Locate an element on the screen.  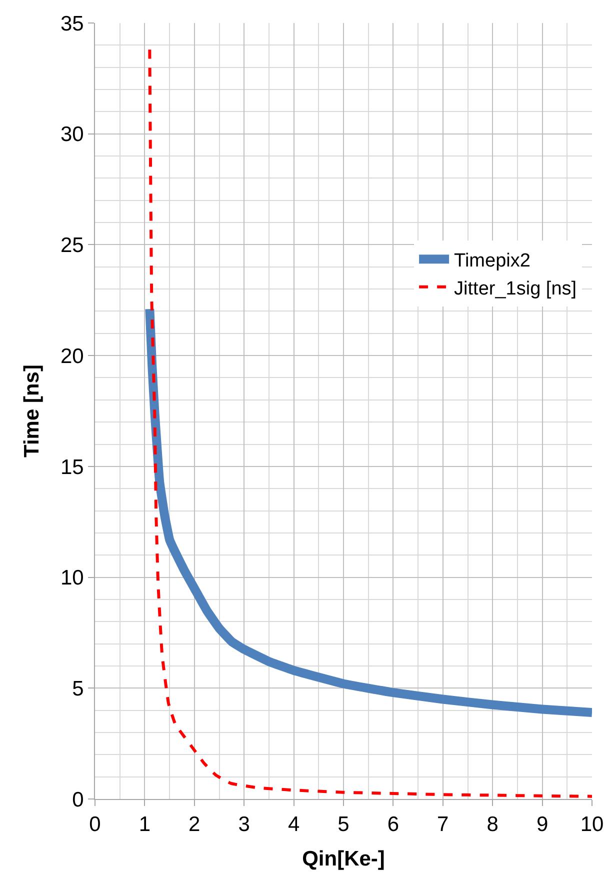
x-tick-label: 0 is located at coordinates (95, 824).